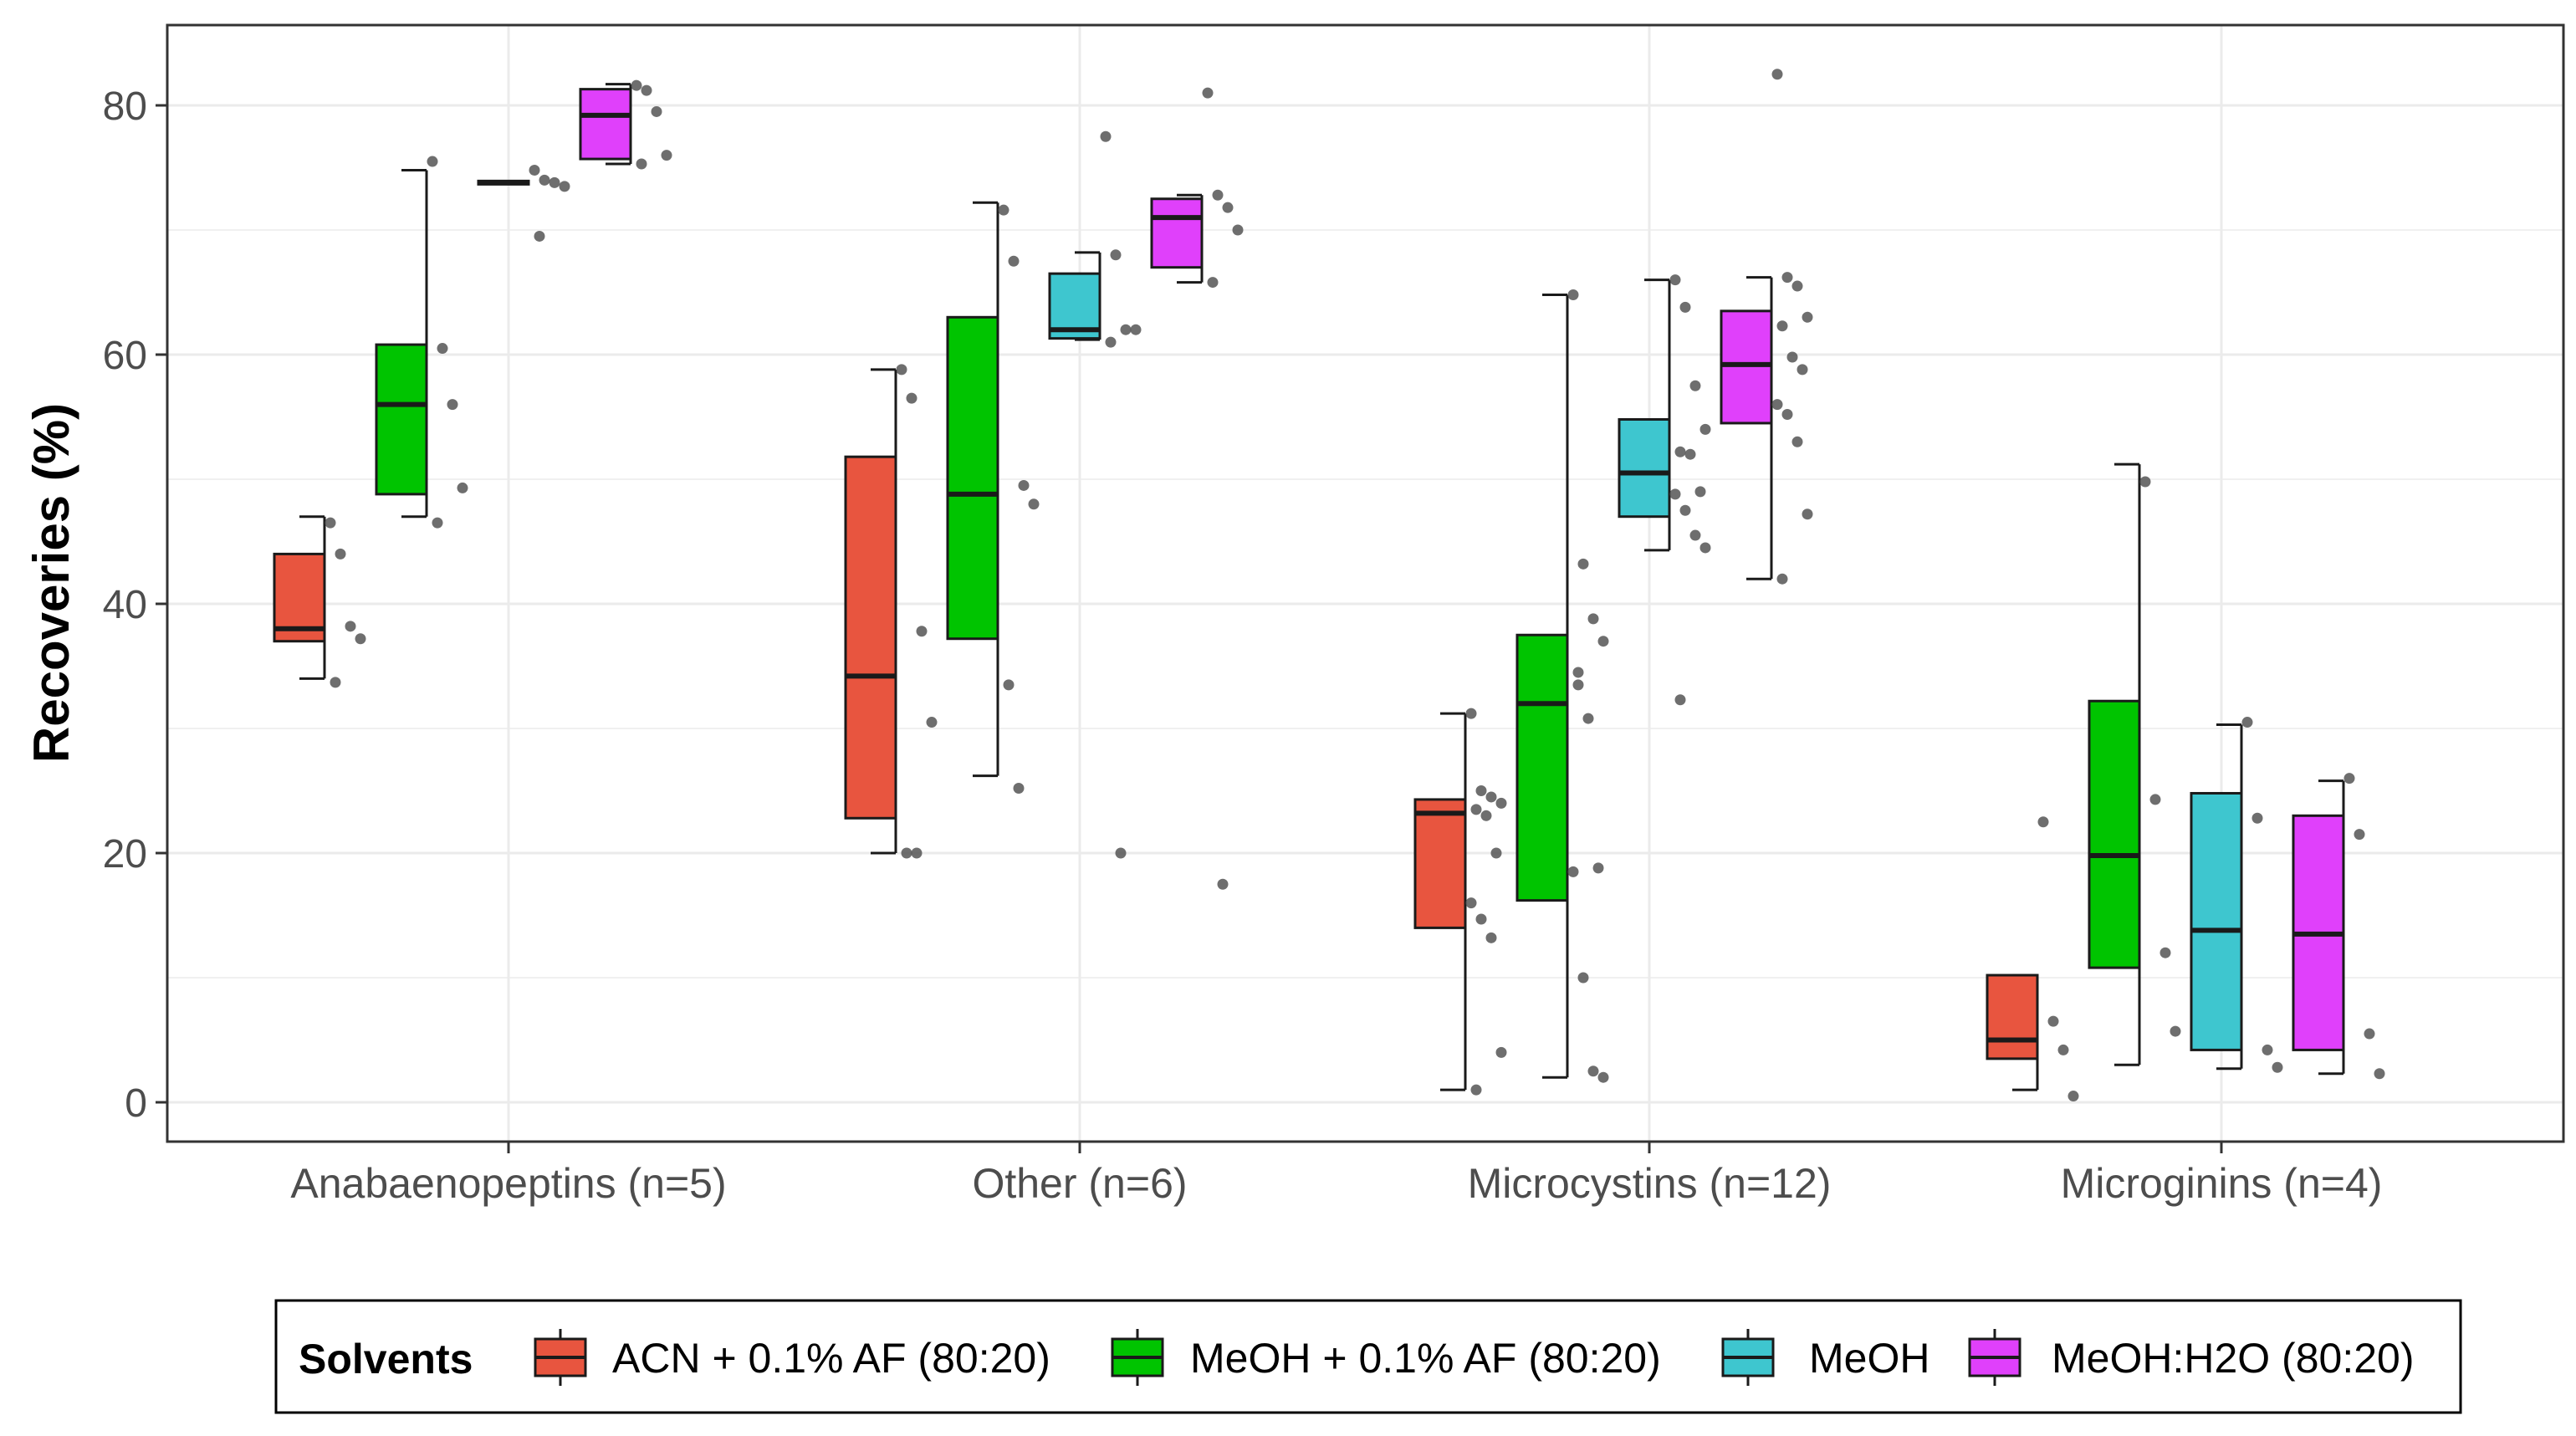 The image size is (2576, 1436). Describe the element at coordinates (136, 1103) in the screenshot. I see `y-tick-label: 0` at that location.